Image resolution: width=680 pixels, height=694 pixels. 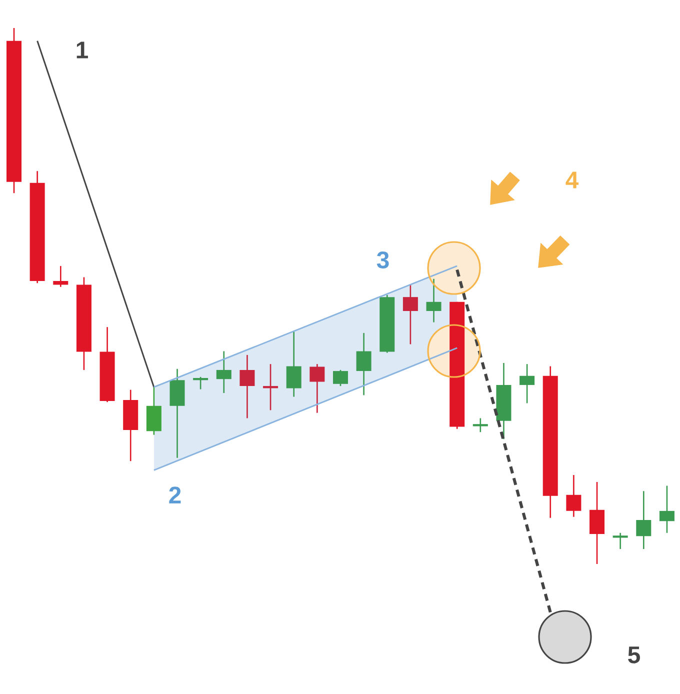 What do you see at coordinates (572, 180) in the screenshot?
I see `annotation: 4` at bounding box center [572, 180].